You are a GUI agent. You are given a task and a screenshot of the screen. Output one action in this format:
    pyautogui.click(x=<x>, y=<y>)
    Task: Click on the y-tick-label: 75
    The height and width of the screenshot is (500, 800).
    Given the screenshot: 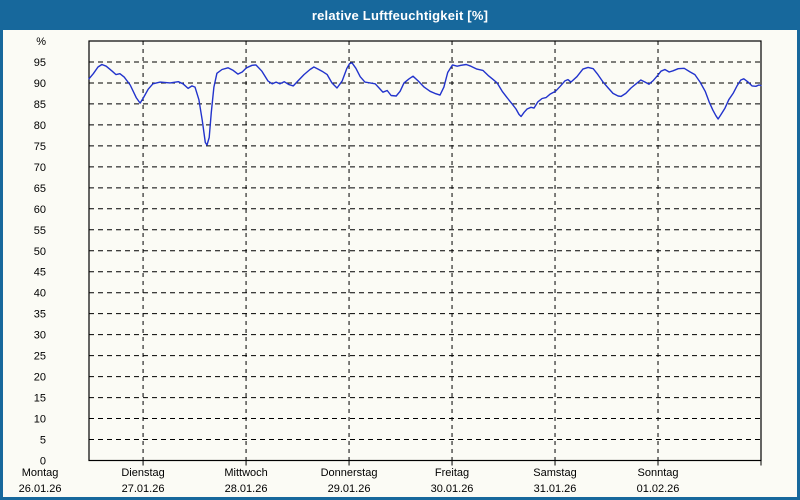 What is the action you would take?
    pyautogui.click(x=40, y=147)
    